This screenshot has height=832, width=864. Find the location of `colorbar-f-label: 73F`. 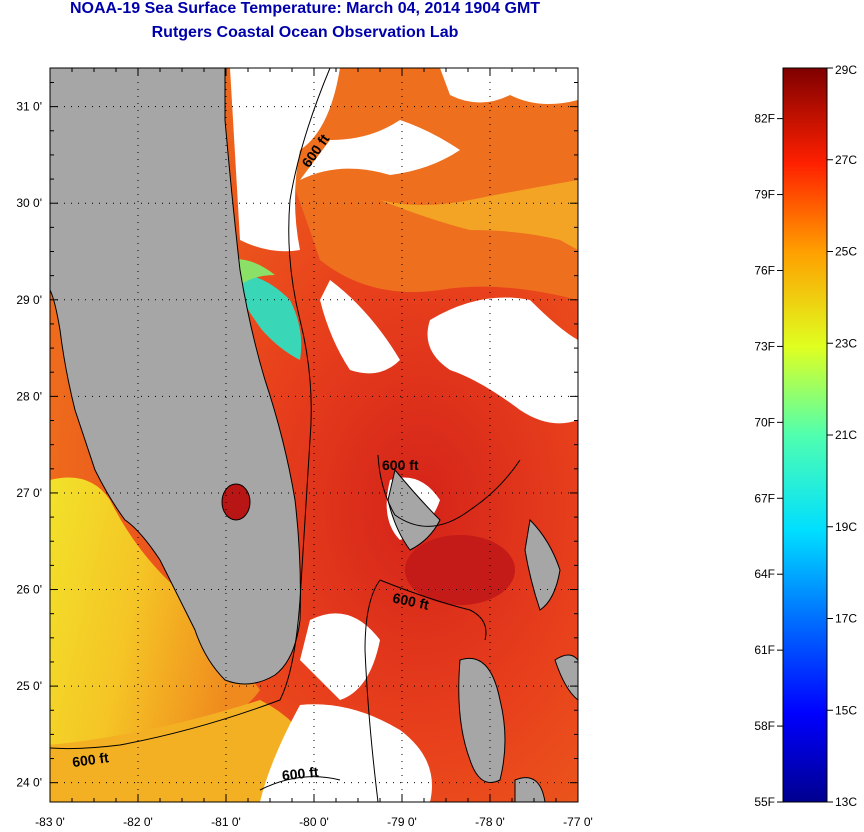

colorbar-f-label: 73F is located at coordinates (764, 346).